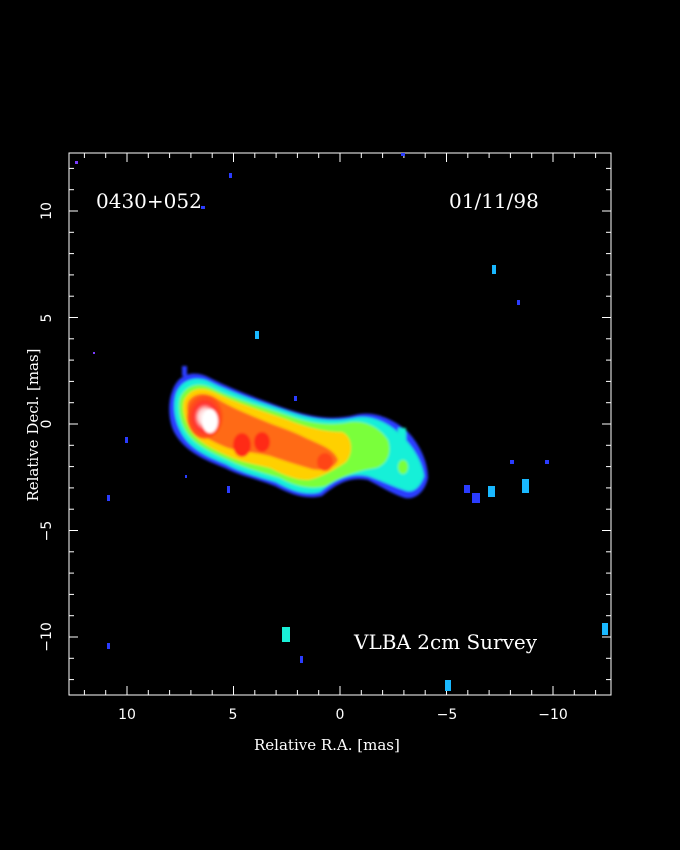 The width and height of the screenshot is (680, 850). Describe the element at coordinates (47, 211) in the screenshot. I see `y-tick-label: 10` at that location.